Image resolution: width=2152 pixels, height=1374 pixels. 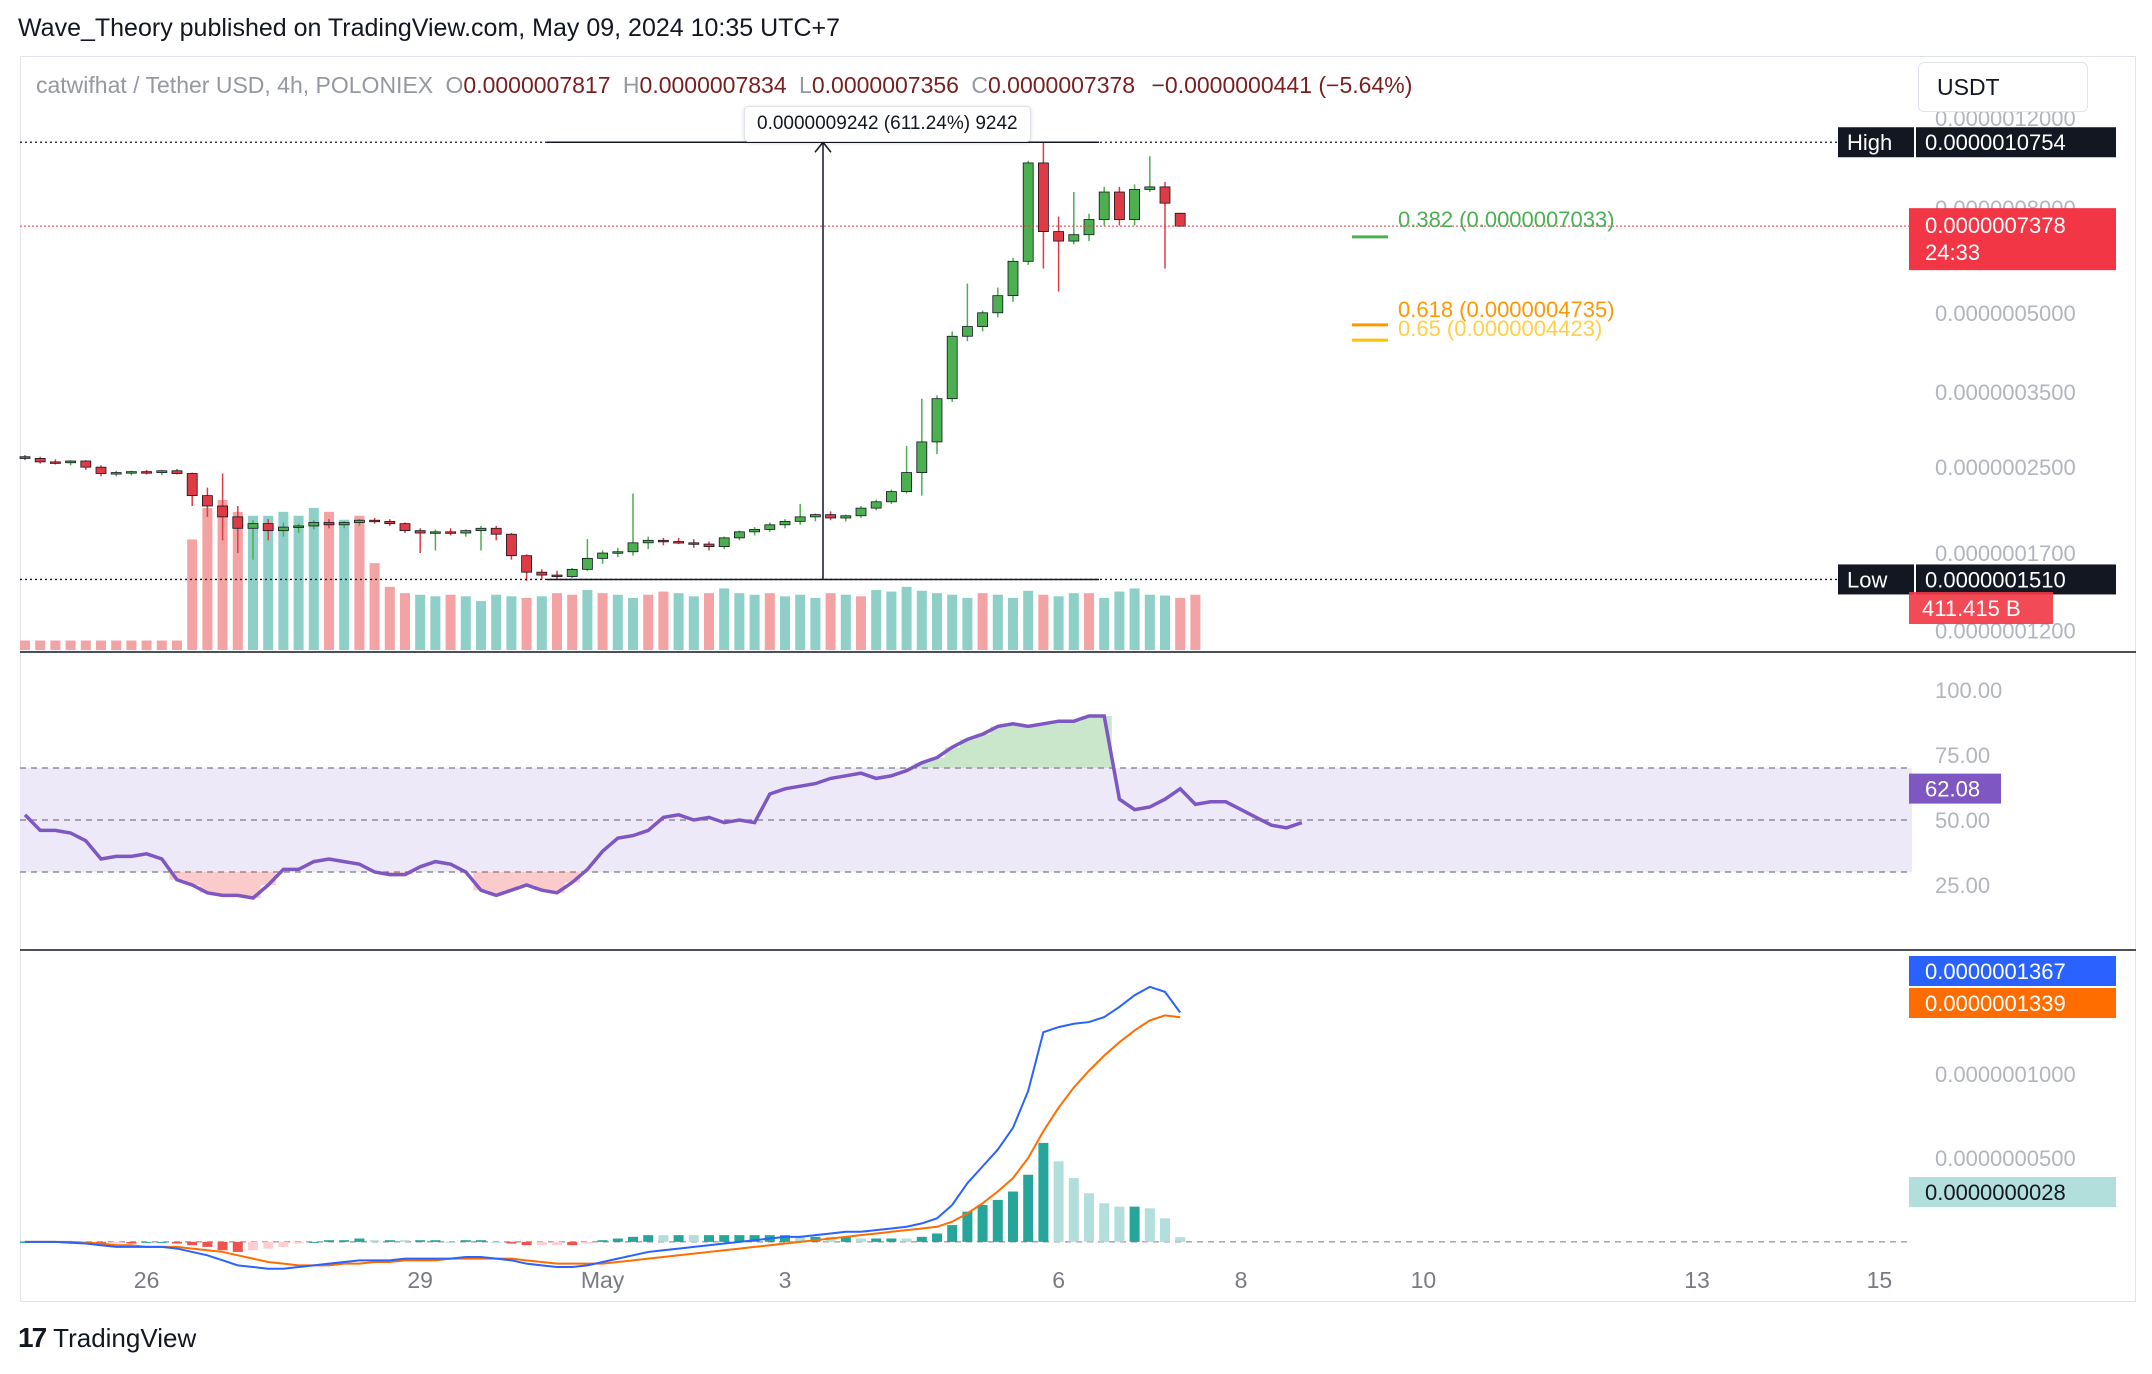 I want to click on macd-axis-tick: 0.0000000500, so click(x=2005, y=1158).